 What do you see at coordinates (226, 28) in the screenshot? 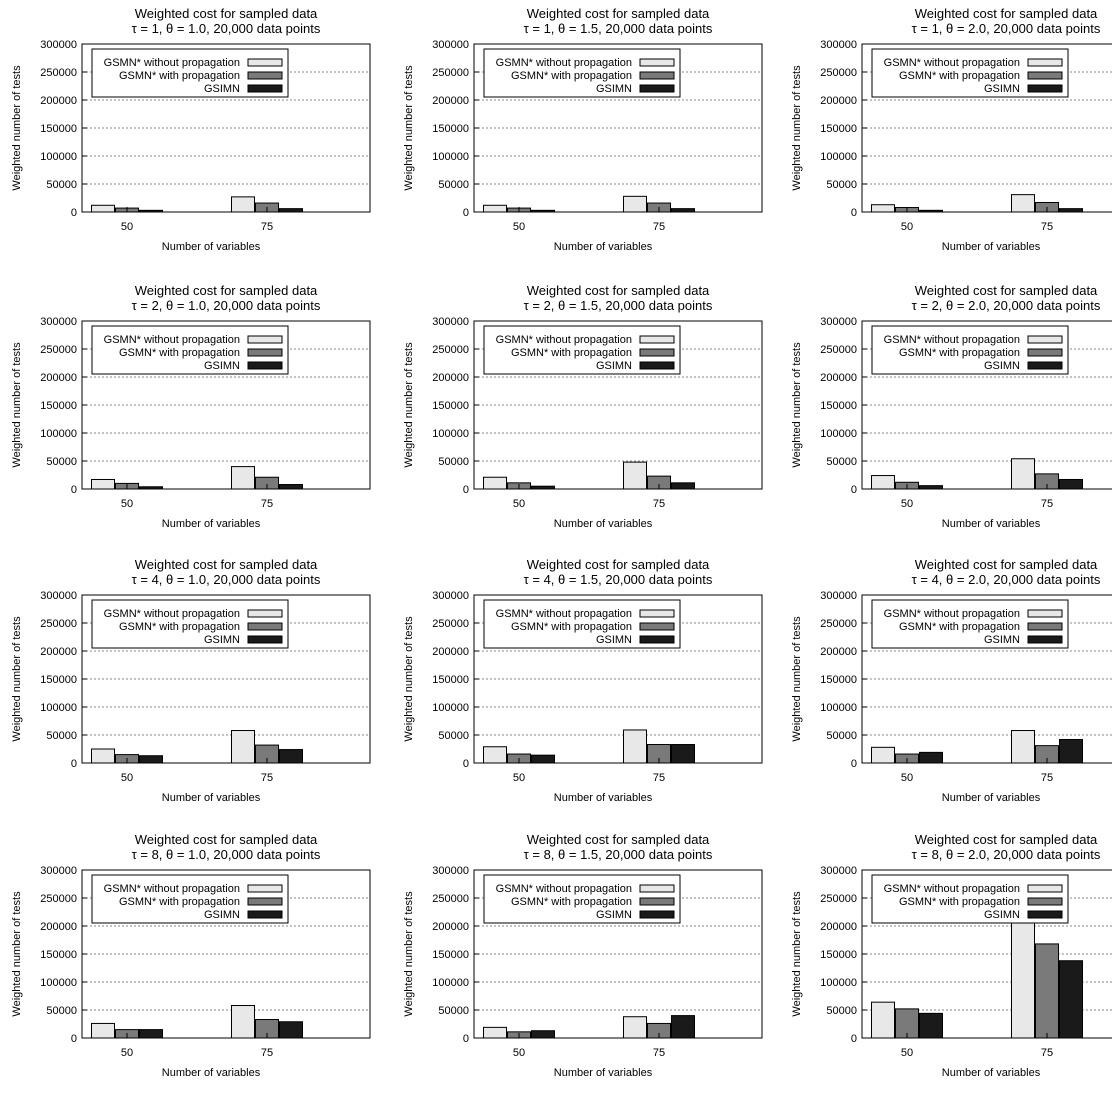
I see `chart-subtitle: τ = 1, θ = 1.0, 20,000 data points` at bounding box center [226, 28].